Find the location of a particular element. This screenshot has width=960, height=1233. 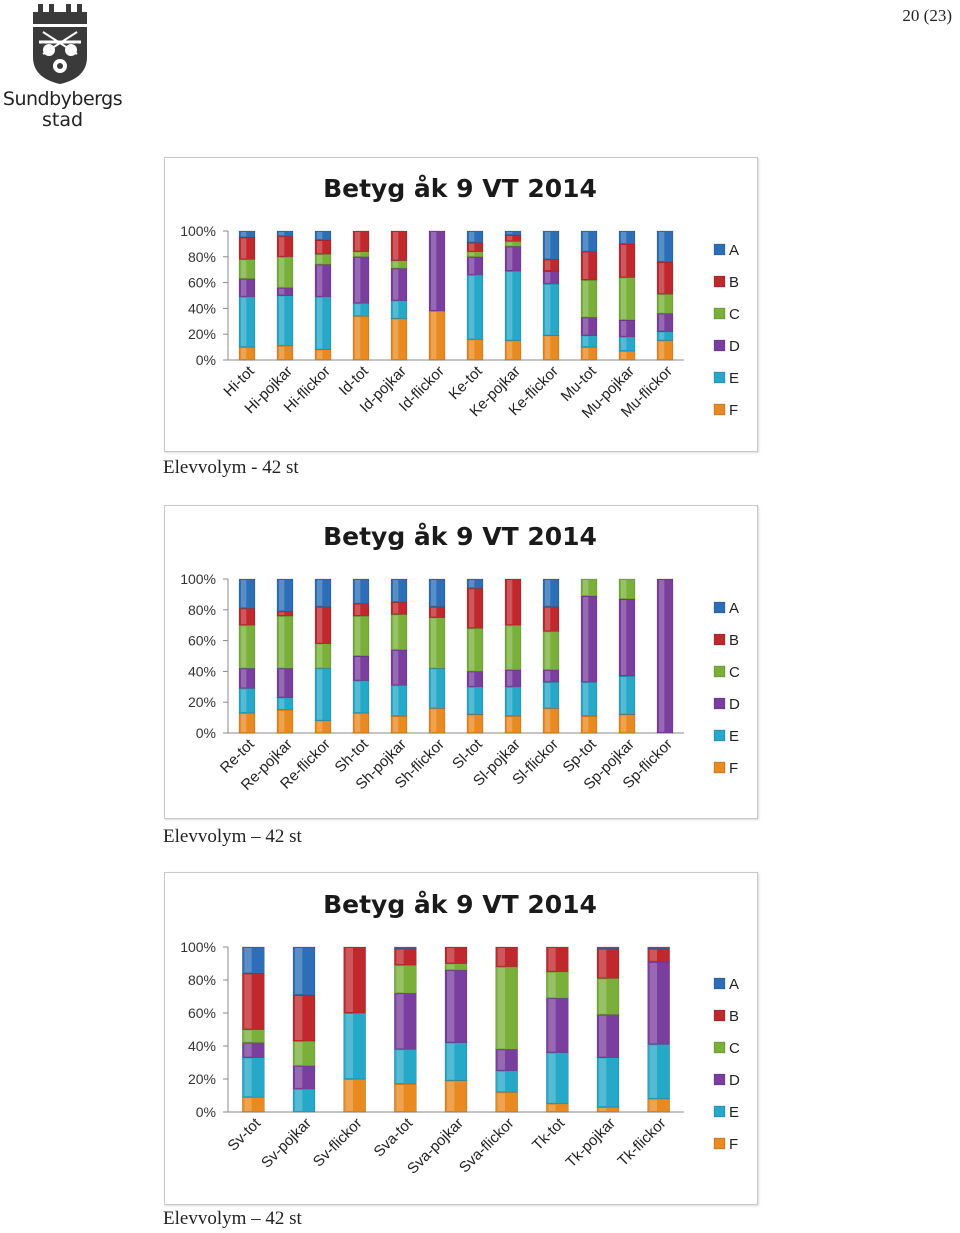

city-logo: Sundbybergs stad is located at coordinates (62, 67).